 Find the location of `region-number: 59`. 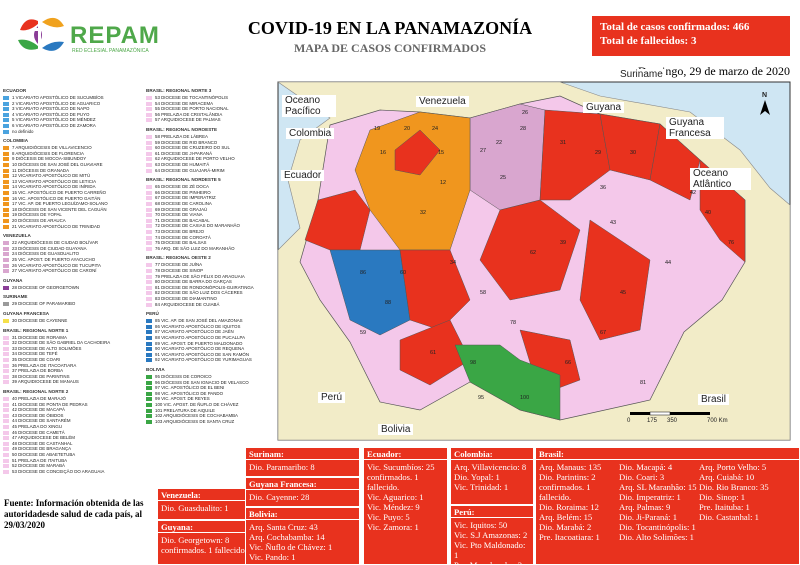

region-number: 59 is located at coordinates (363, 333).